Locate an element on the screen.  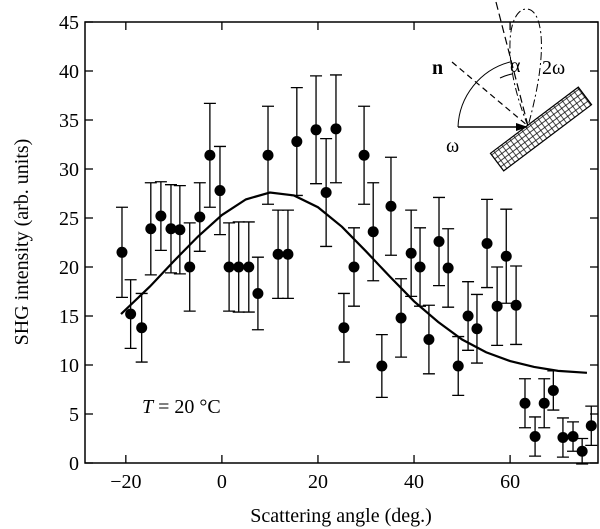
annotation: T = 20 °C is located at coordinates (181, 407).